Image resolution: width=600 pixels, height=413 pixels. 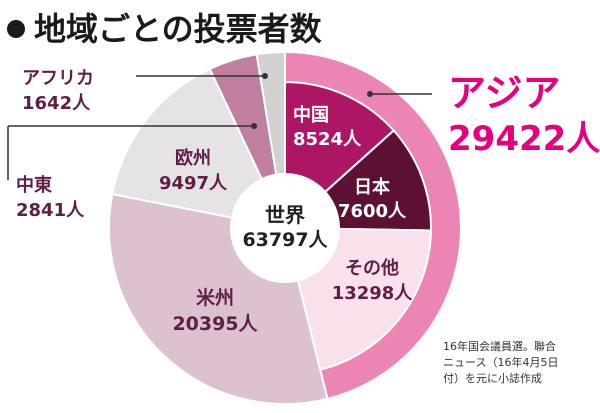 What do you see at coordinates (372, 211) in the screenshot?
I see `label-value-日本: 7600人` at bounding box center [372, 211].